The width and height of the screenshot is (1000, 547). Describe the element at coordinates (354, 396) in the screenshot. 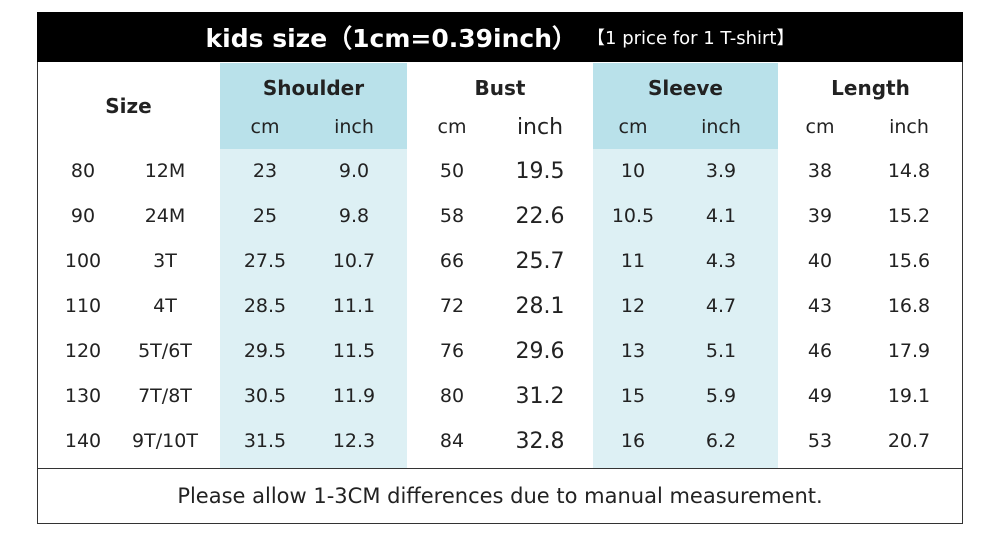

I see `table-cell: 11.9` at that location.